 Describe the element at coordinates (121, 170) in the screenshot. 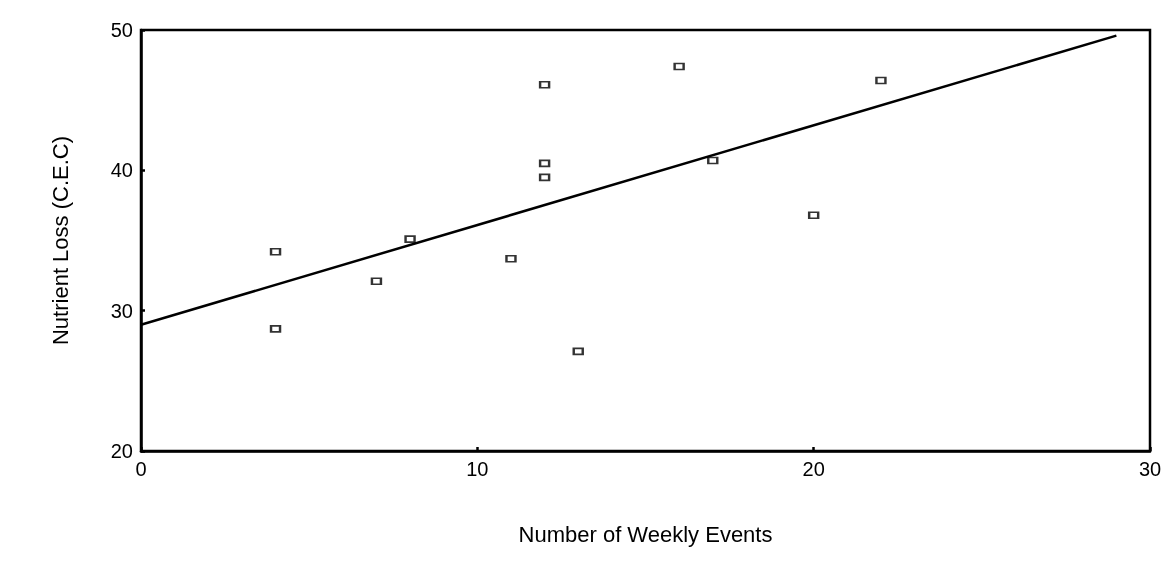

I see `y-tick-label: 40` at that location.